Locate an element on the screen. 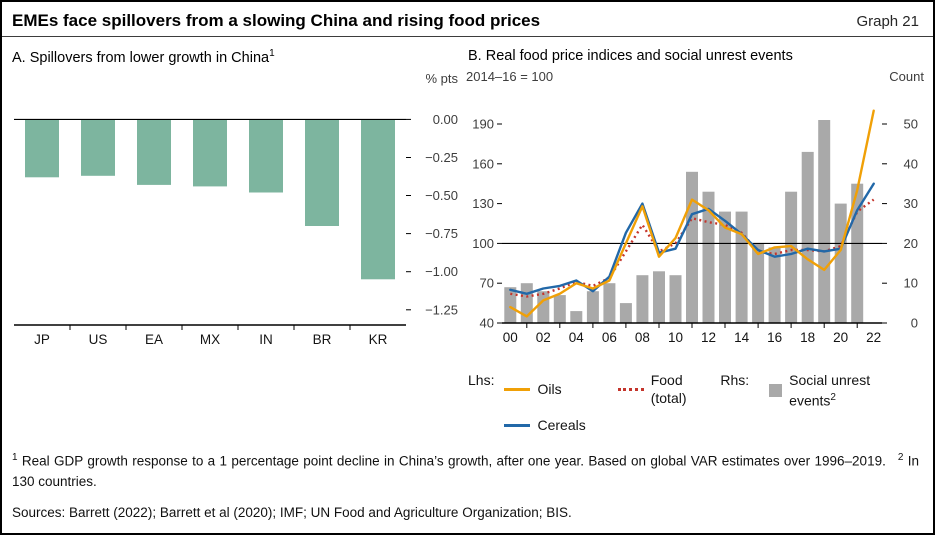  svg-text: 2014–16 = 100 is located at coordinates (509, 76).